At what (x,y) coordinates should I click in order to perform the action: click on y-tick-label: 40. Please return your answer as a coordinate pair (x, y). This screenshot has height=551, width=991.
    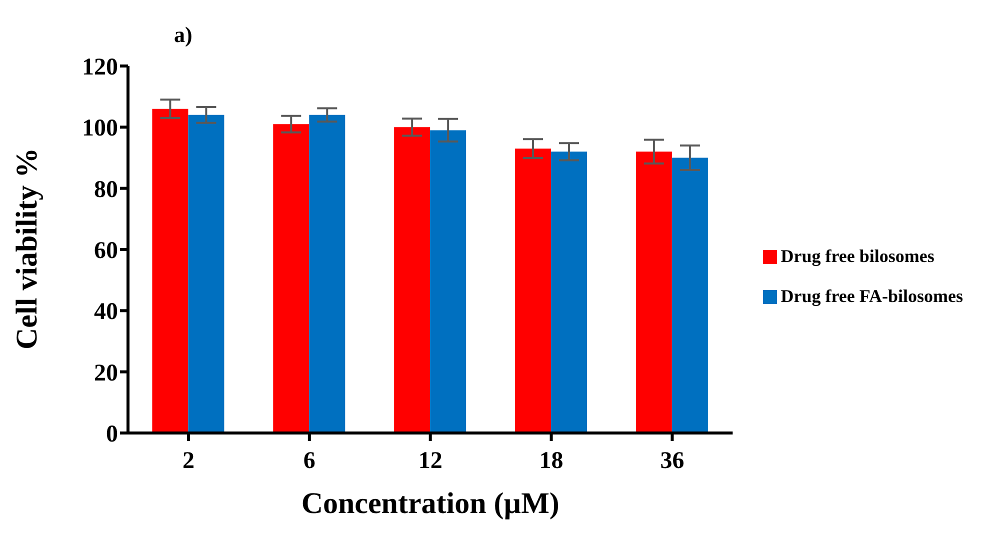
    Looking at the image, I should click on (106, 312).